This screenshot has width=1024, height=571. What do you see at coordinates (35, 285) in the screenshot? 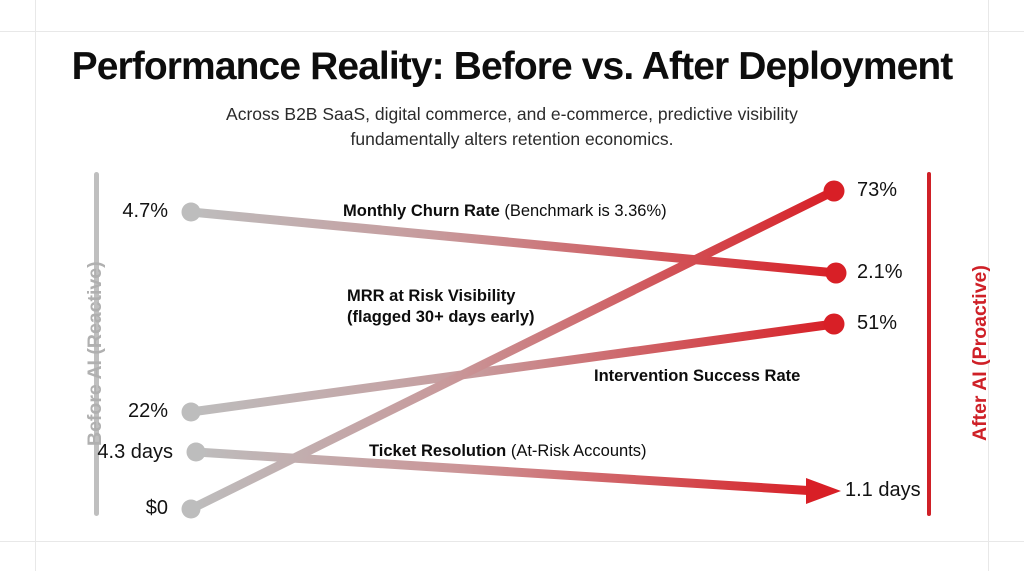
I see `frame-guide-left` at bounding box center [35, 285].